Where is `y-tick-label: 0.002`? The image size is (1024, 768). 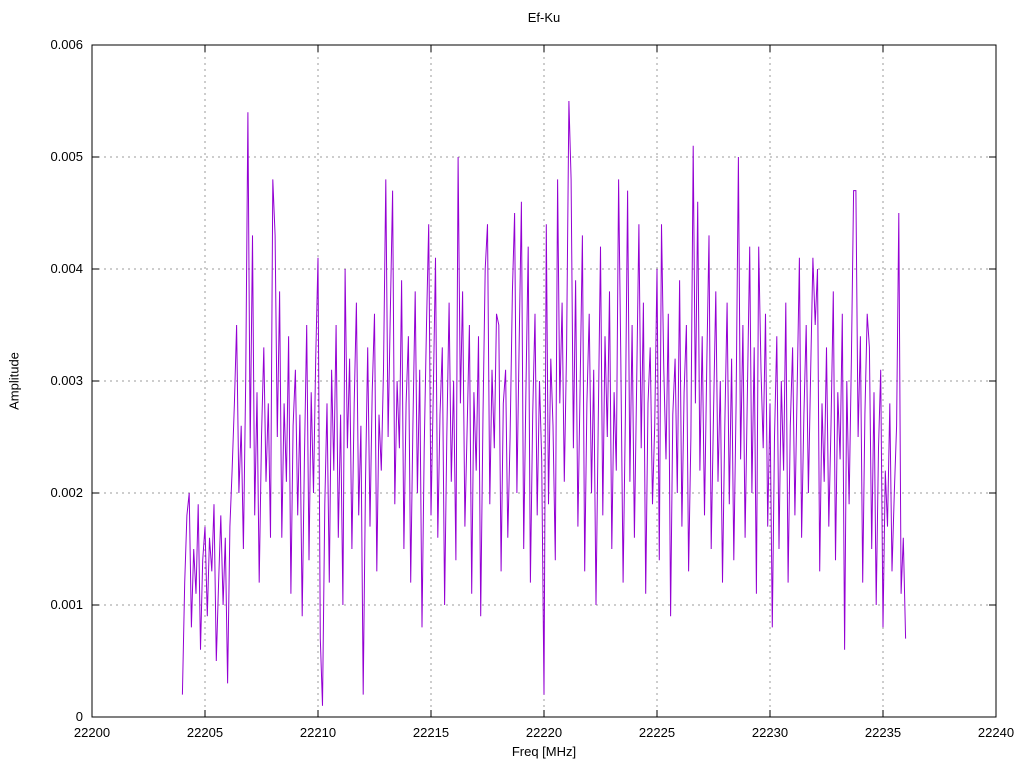
y-tick-label: 0.002 is located at coordinates (66, 492).